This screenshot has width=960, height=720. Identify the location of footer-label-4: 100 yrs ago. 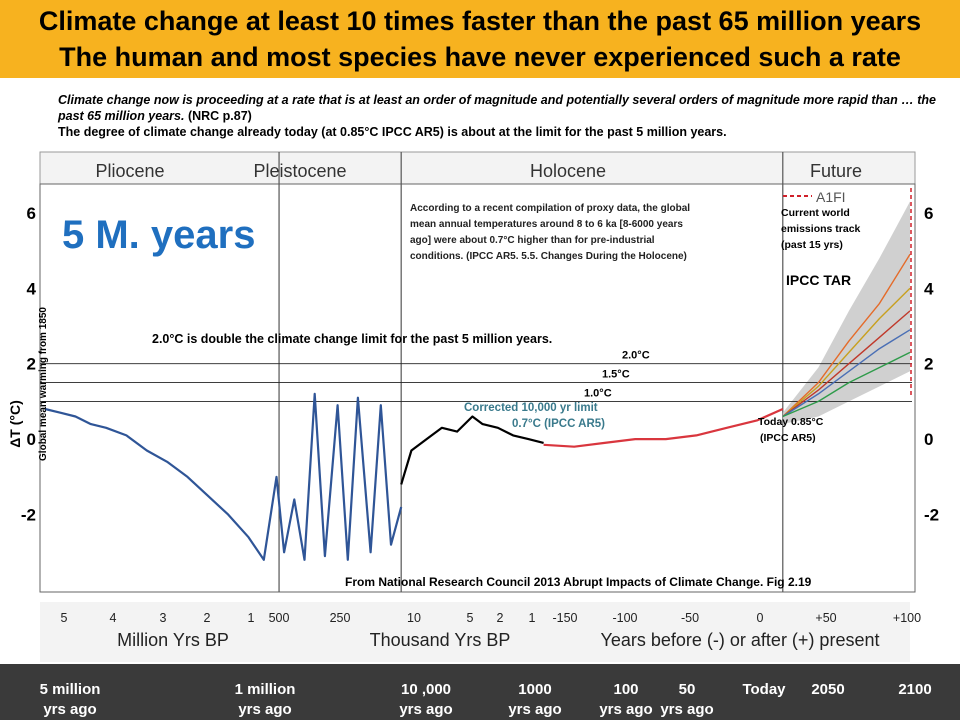
(626, 699).